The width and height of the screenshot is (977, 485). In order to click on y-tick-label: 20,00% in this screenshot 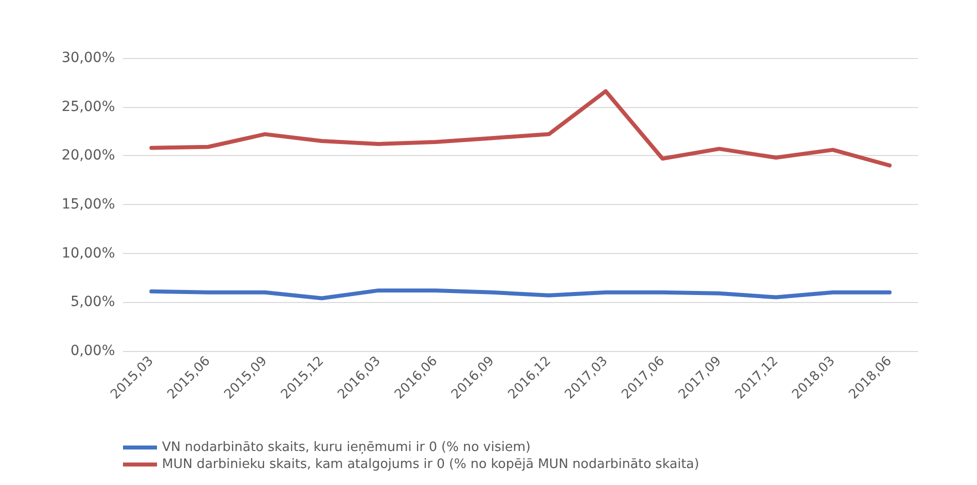, I will do `click(88, 156)`.